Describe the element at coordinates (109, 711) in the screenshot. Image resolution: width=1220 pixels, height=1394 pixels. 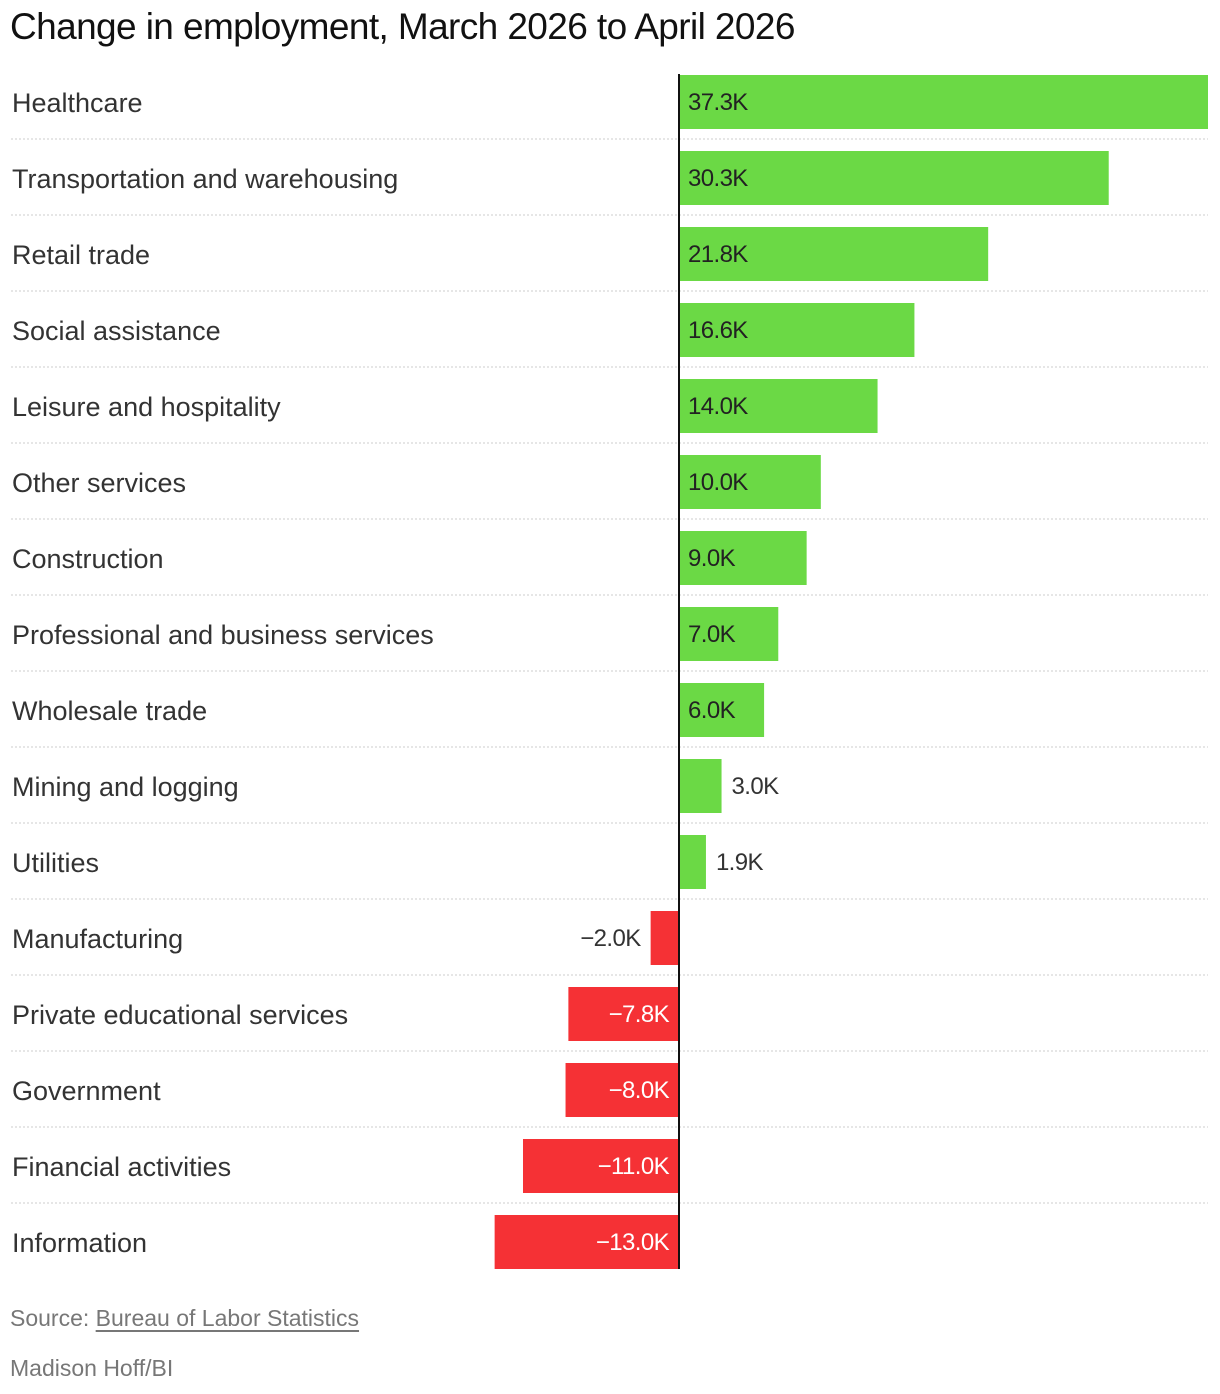
I see `category-label: Wholesale trade` at that location.